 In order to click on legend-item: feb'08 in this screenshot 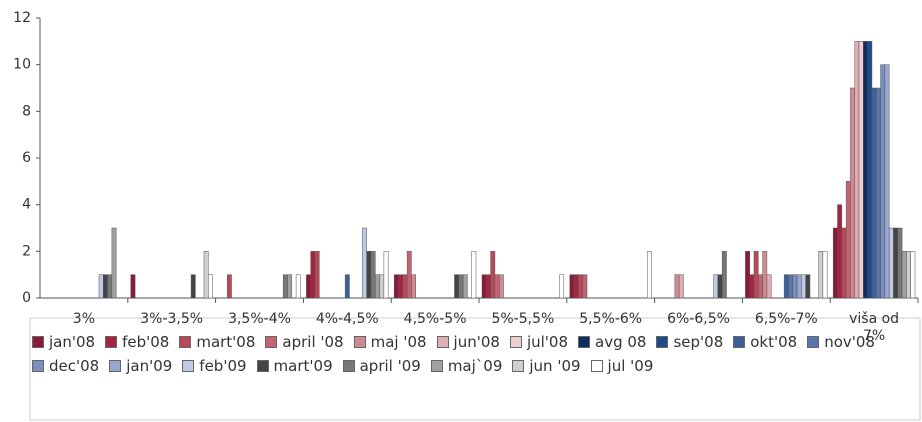, I will do `click(137, 342)`.